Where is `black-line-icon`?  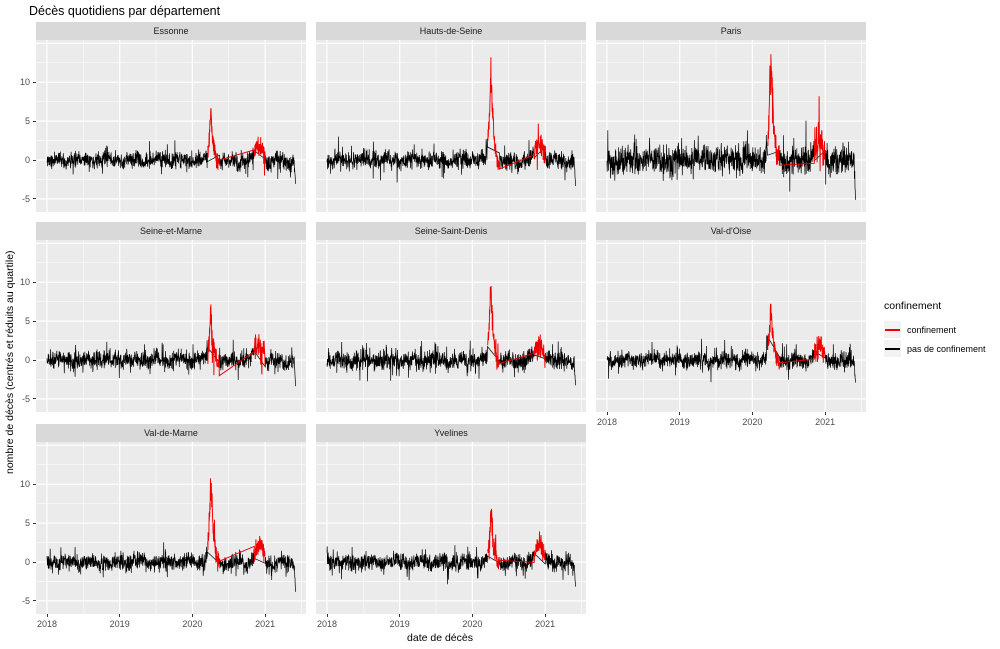
black-line-icon is located at coordinates (892, 348).